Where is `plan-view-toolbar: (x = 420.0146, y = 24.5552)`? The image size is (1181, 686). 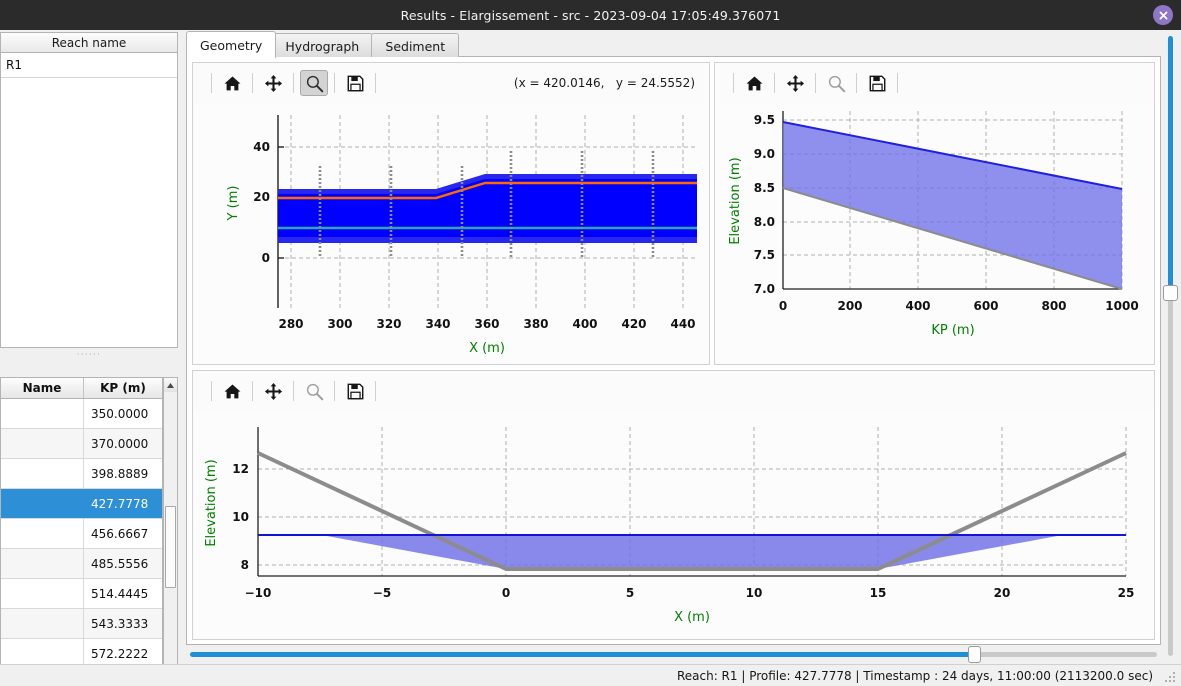
plan-view-toolbar: (x = 420.0146, y = 24.5552) is located at coordinates (451, 83).